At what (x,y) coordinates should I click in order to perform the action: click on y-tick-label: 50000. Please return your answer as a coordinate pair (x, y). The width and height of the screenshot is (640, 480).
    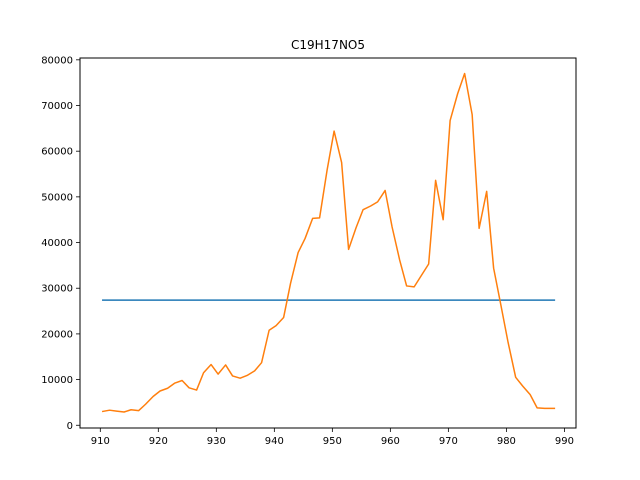
    Looking at the image, I should click on (57, 197).